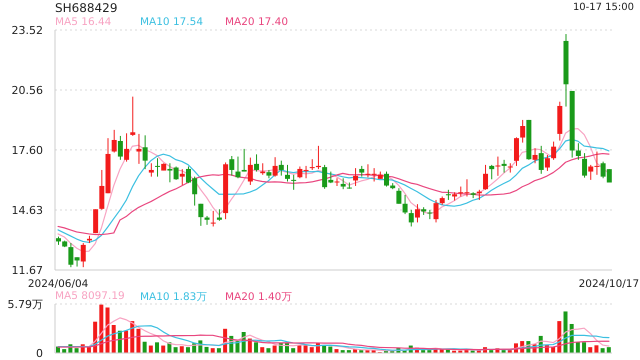  Describe the element at coordinates (174, 297) in the screenshot. I see `text: MA10 1.83万` at that location.